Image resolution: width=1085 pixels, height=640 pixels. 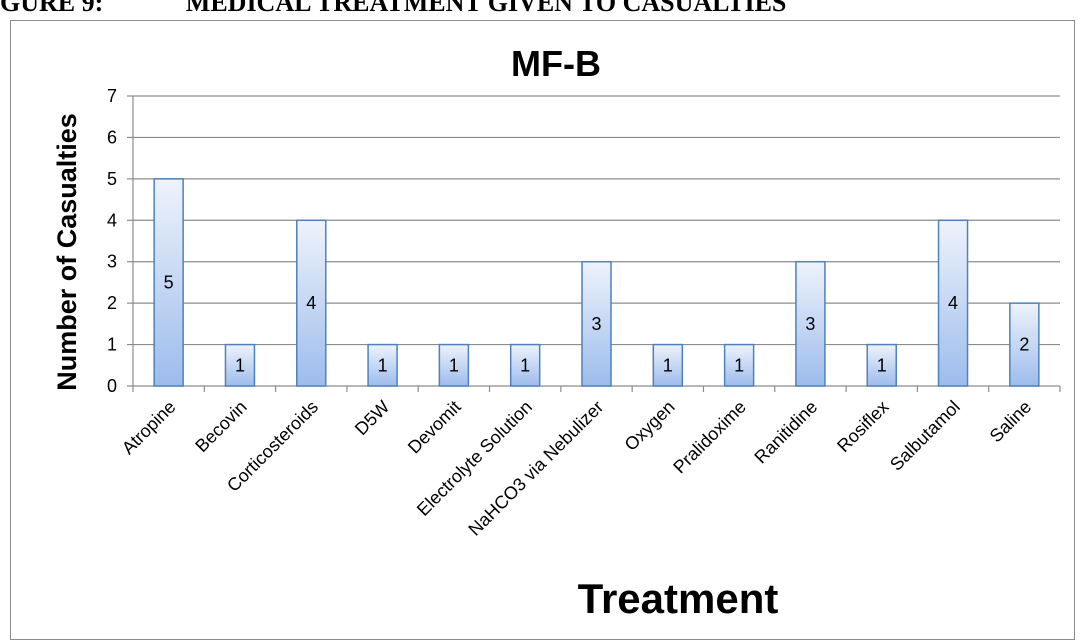 I want to click on x-tick-label-7: Oxygen, so click(x=650, y=426).